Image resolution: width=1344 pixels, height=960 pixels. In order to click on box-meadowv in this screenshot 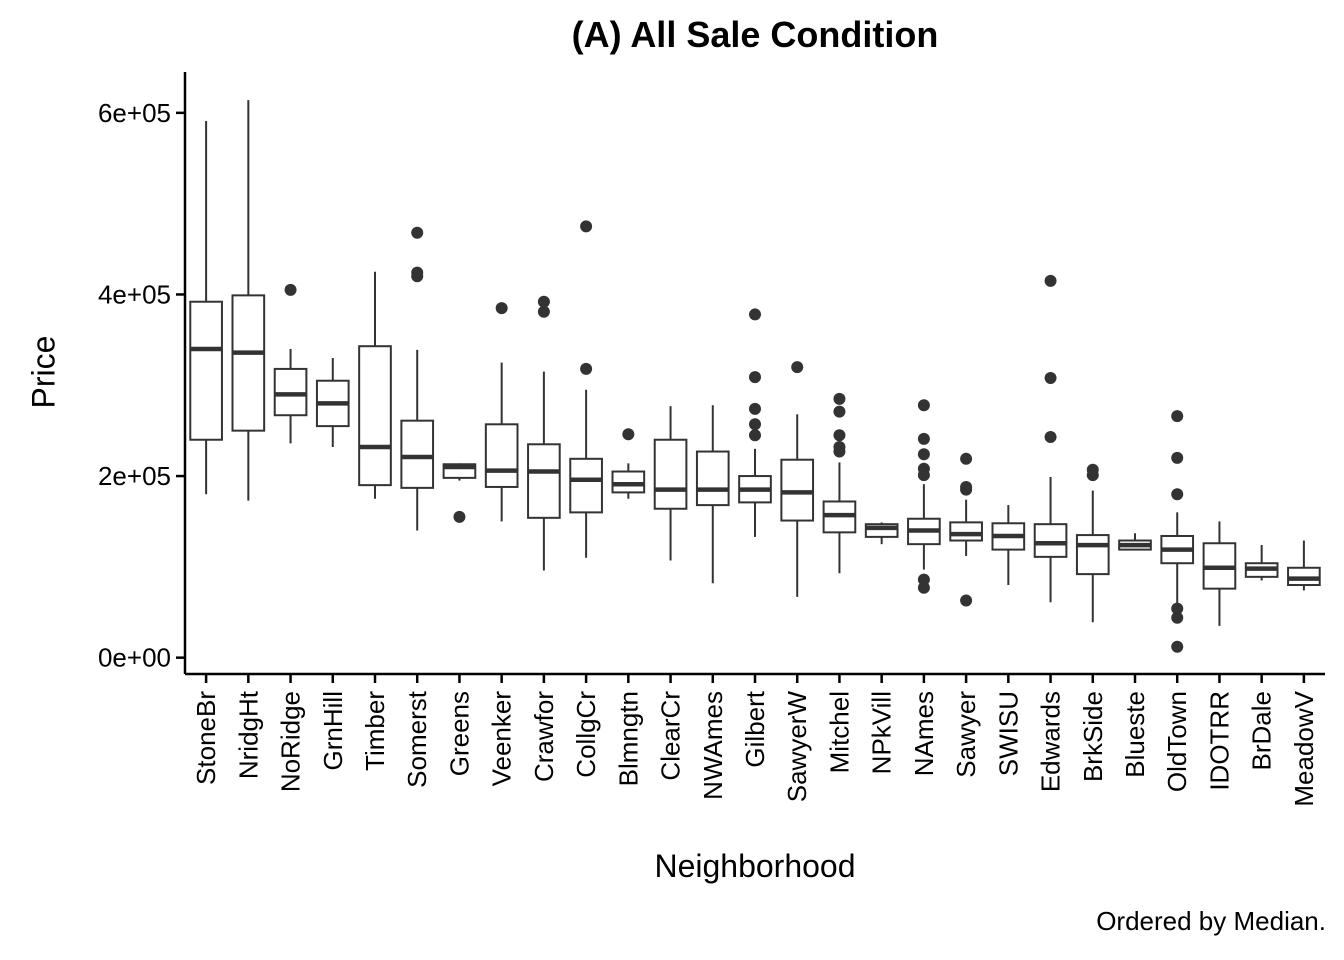, I will do `click(1304, 565)`.